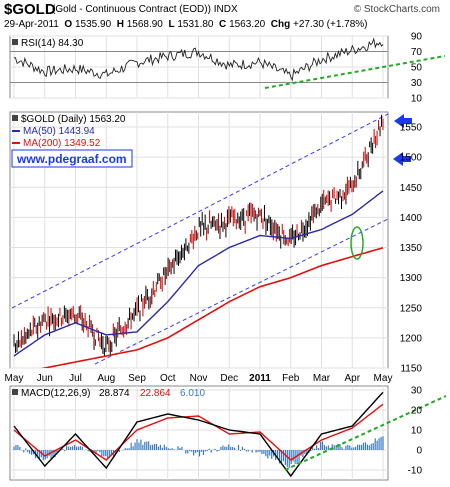 This screenshot has height=487, width=450. What do you see at coordinates (291, 378) in the screenshot?
I see `x-tick-label: Feb` at bounding box center [291, 378].